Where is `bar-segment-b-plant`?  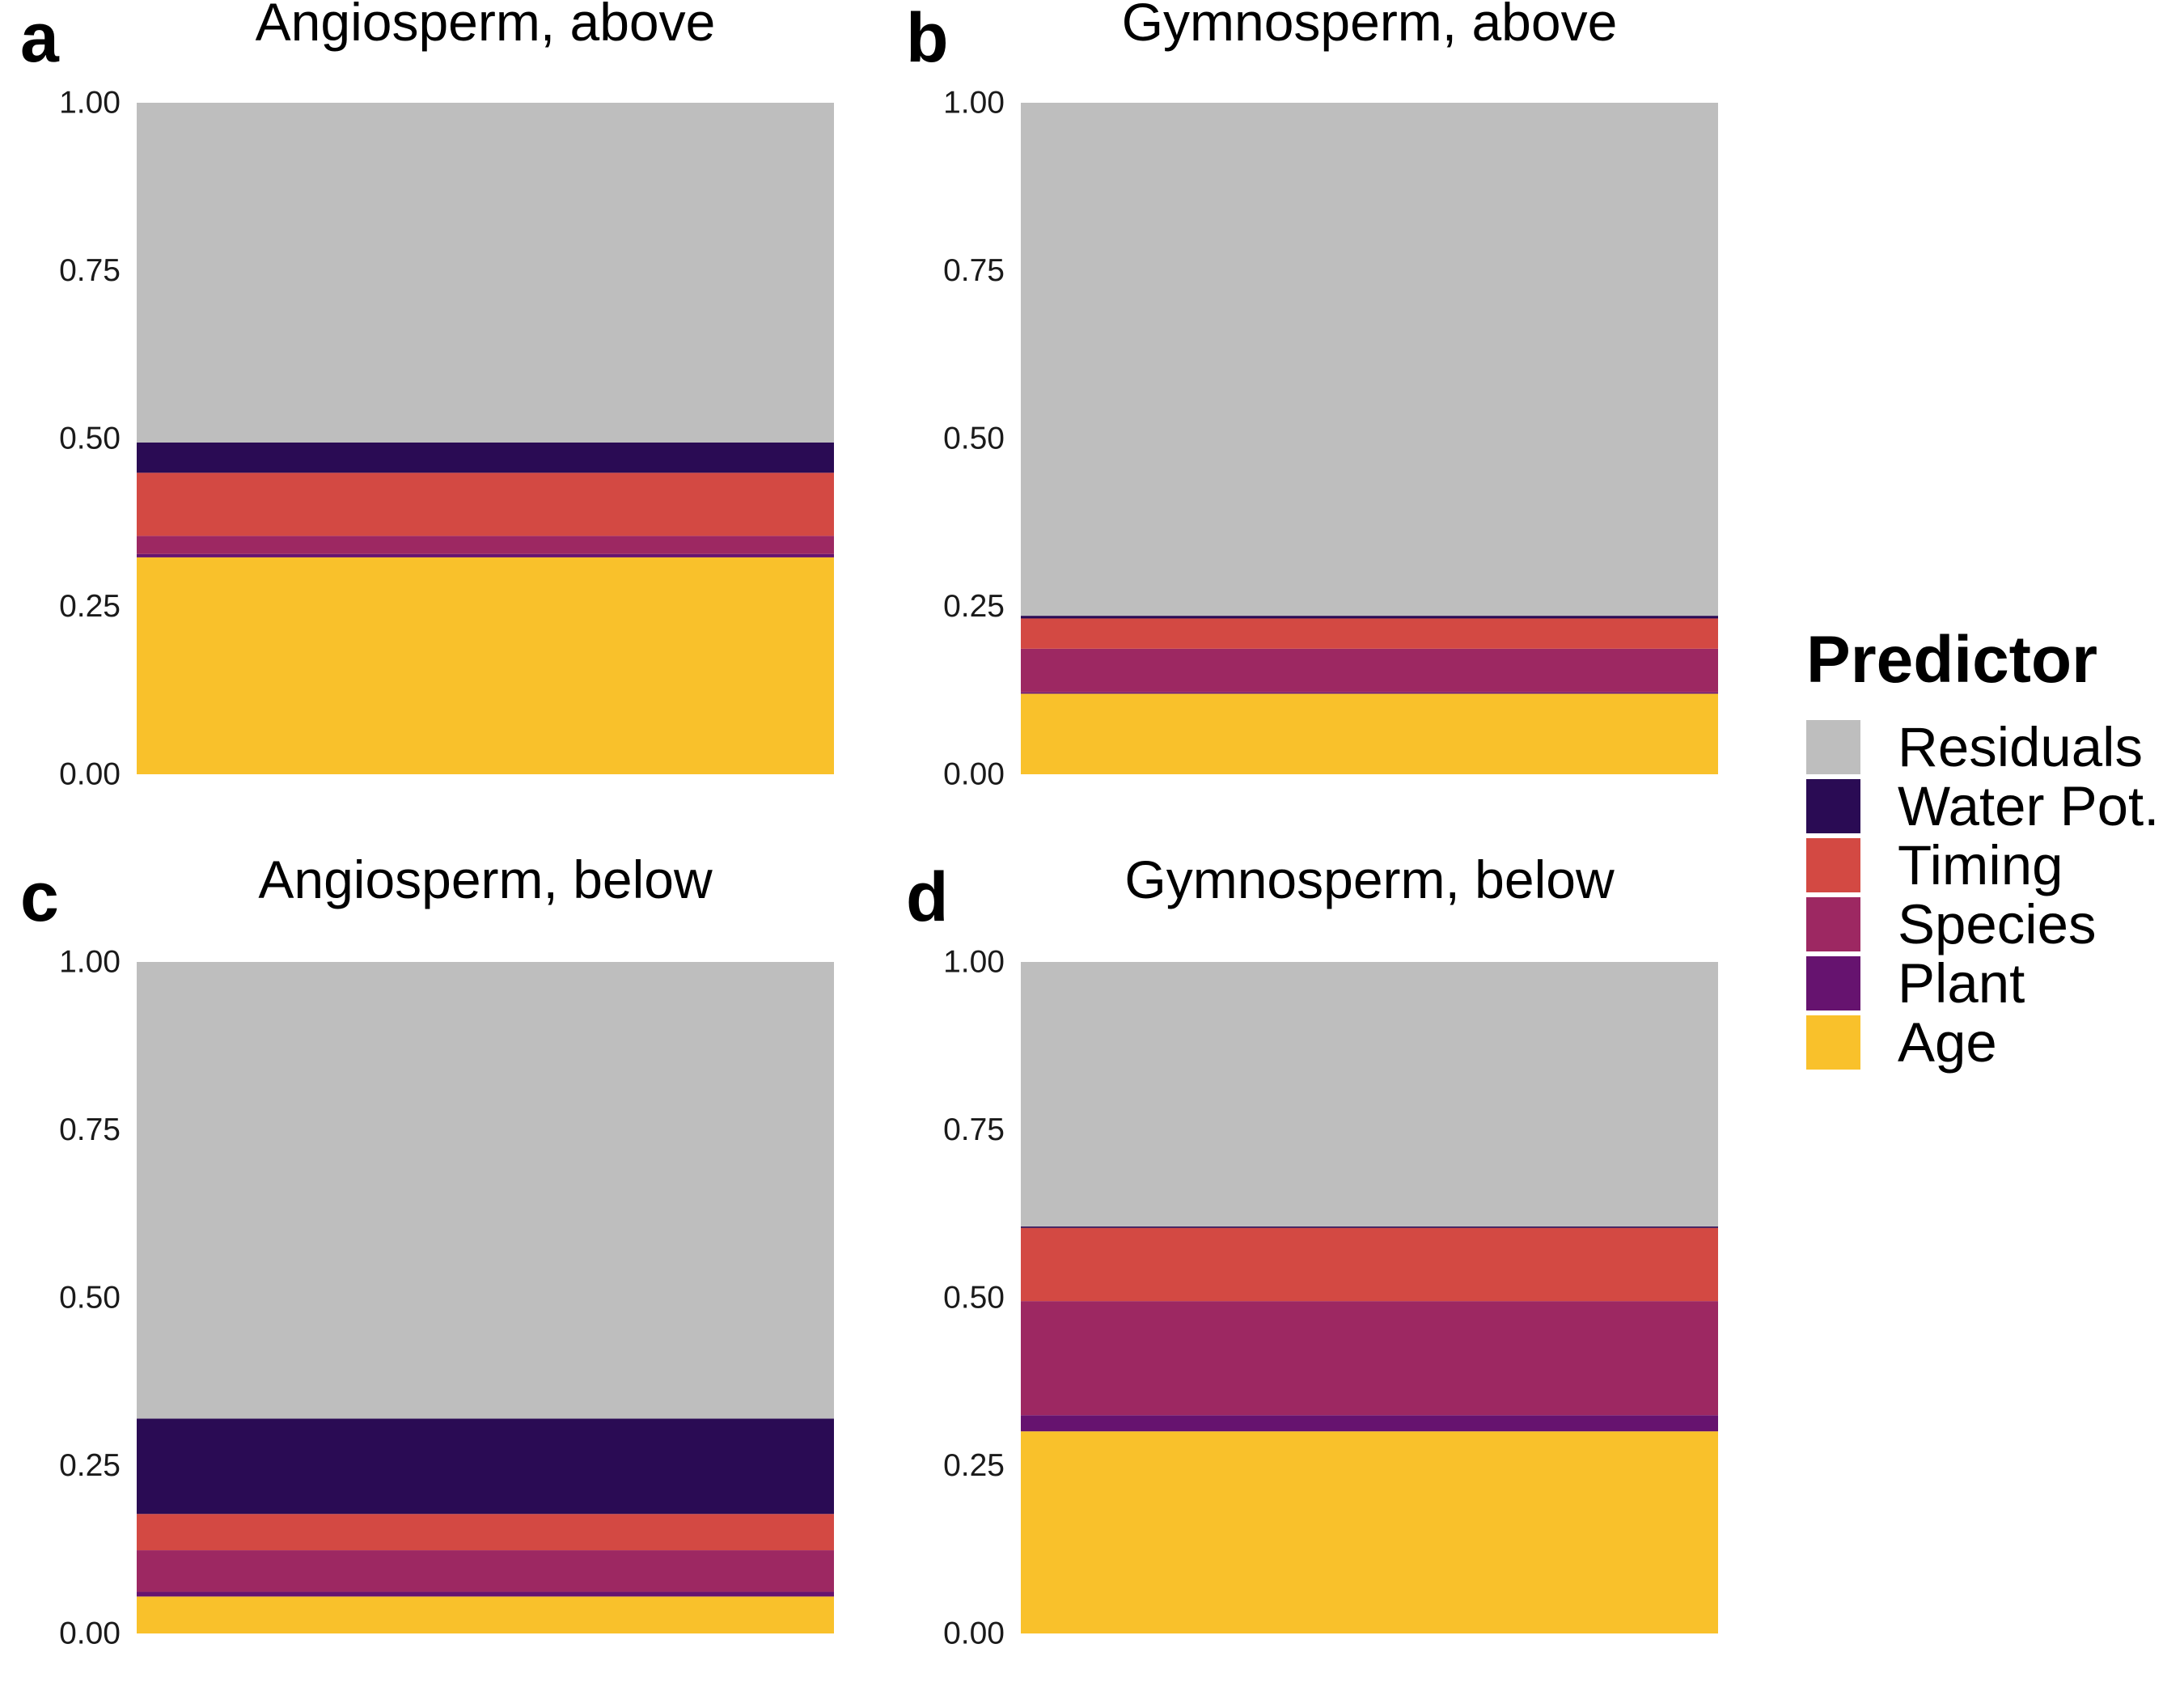 bar-segment-b-plant is located at coordinates (1369, 693).